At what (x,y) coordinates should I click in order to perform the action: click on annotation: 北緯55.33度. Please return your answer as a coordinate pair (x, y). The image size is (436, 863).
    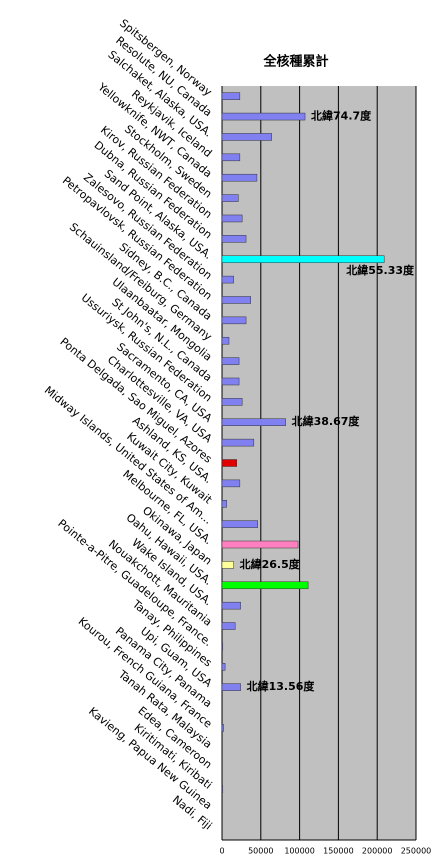
    Looking at the image, I should click on (380, 270).